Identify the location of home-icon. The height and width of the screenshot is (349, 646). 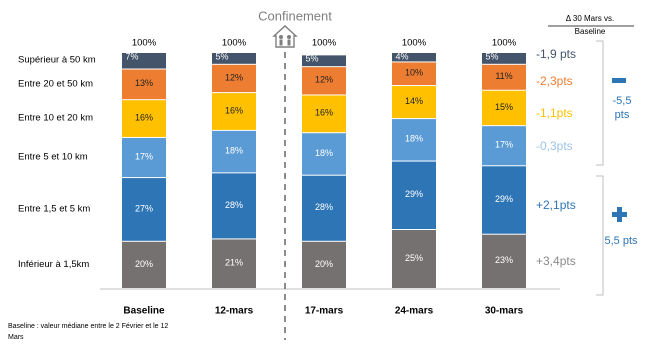
(285, 36).